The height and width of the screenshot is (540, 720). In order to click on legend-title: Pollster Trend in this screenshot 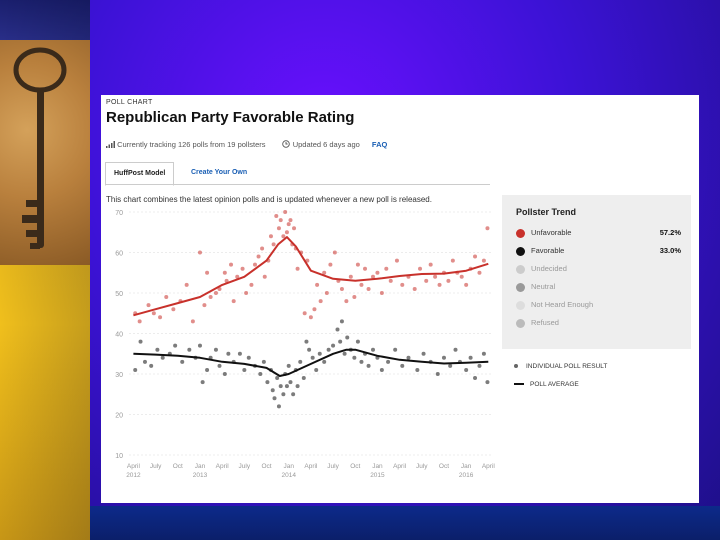, I will do `click(546, 212)`.